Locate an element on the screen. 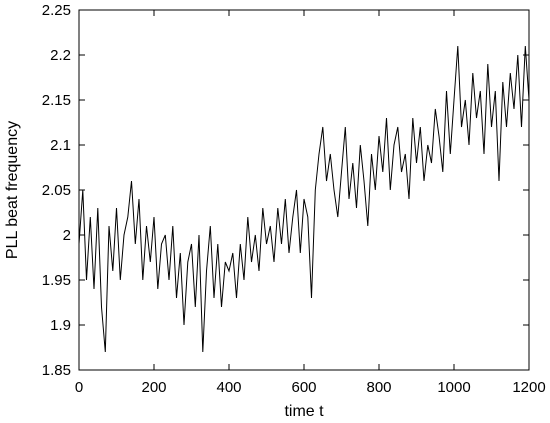 Image resolution: width=550 pixels, height=423 pixels. y-tick-label: 2.1 is located at coordinates (60, 145).